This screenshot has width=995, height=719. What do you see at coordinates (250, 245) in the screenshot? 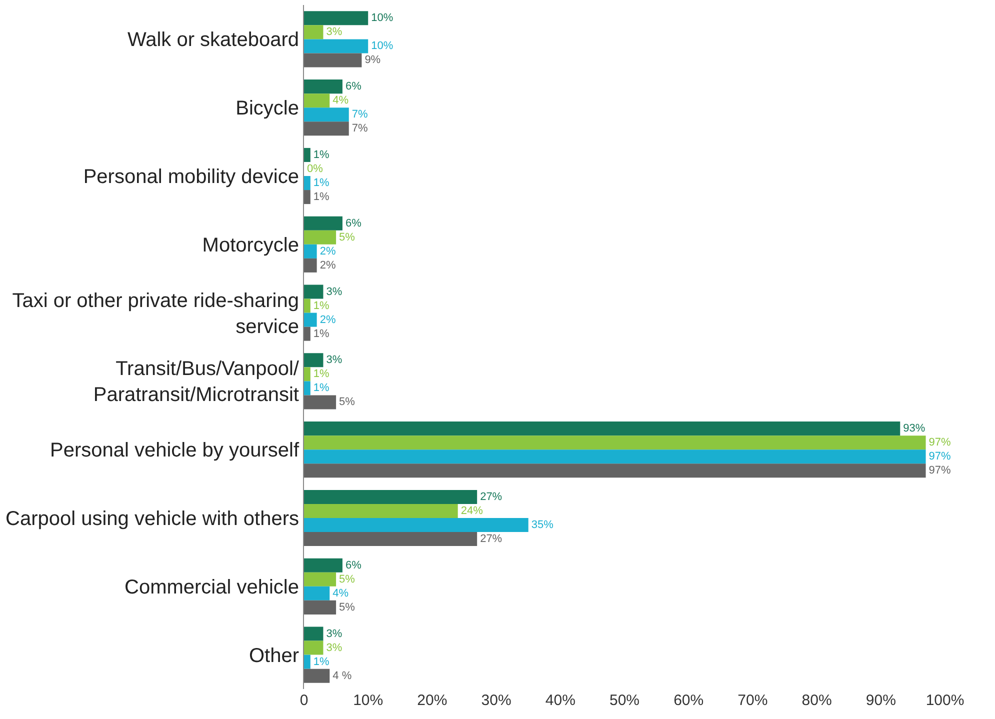
I see `y-tick-label: Motorcycle` at bounding box center [250, 245].